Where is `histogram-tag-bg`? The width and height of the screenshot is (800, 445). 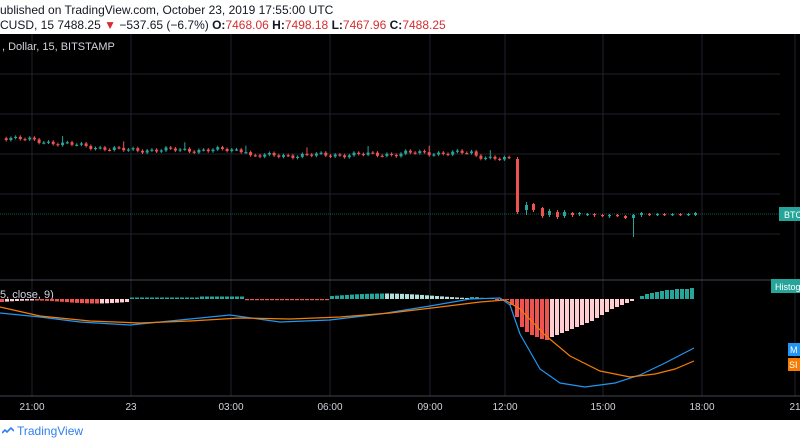 histogram-tag-bg is located at coordinates (785, 286).